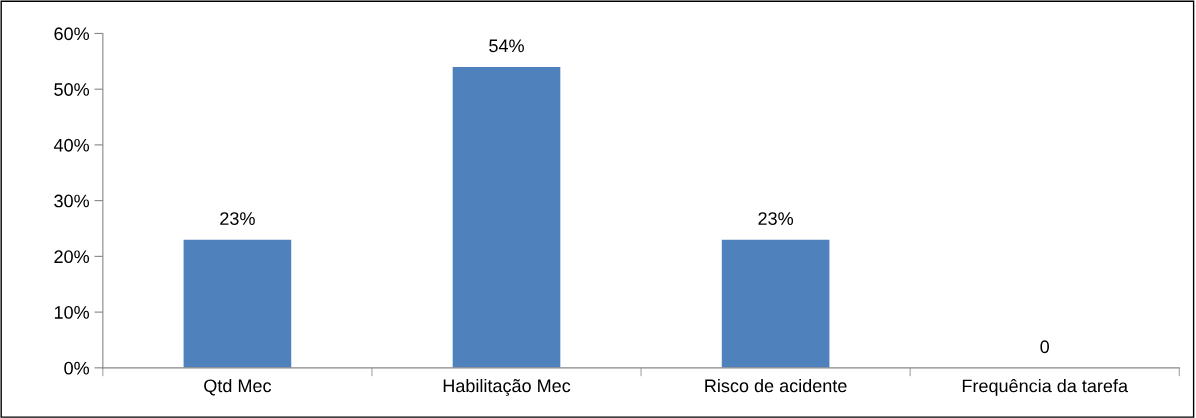  Describe the element at coordinates (72, 89) in the screenshot. I see `y-tick-label: 50%` at that location.